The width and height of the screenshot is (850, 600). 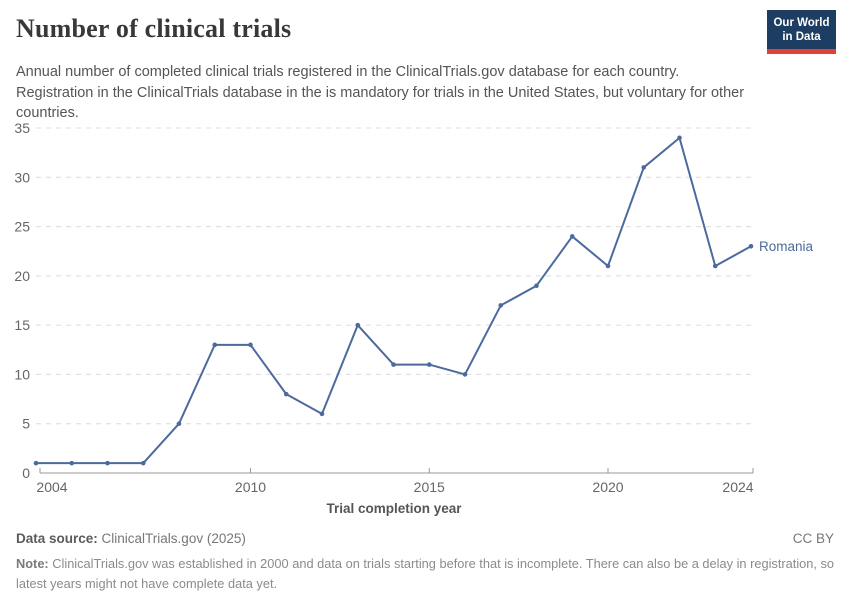 I want to click on y-axis-tick-label: 10, so click(x=22, y=374).